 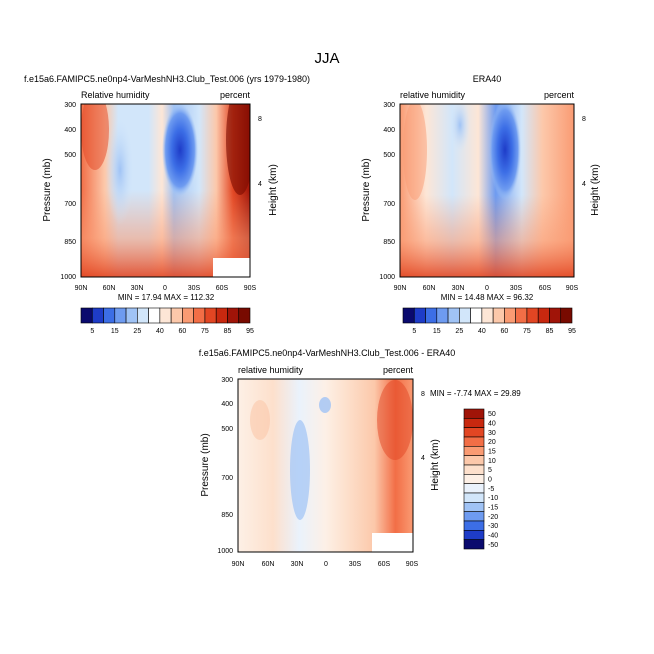 I want to click on colorbar-label: -20, so click(x=493, y=517).